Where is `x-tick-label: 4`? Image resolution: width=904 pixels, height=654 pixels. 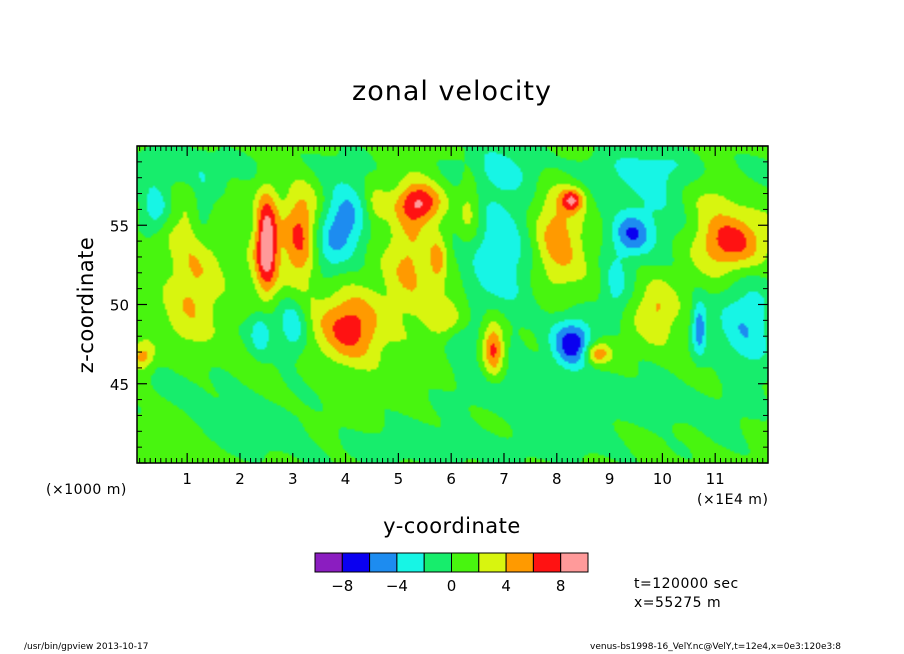
x-tick-label: 4 is located at coordinates (346, 479).